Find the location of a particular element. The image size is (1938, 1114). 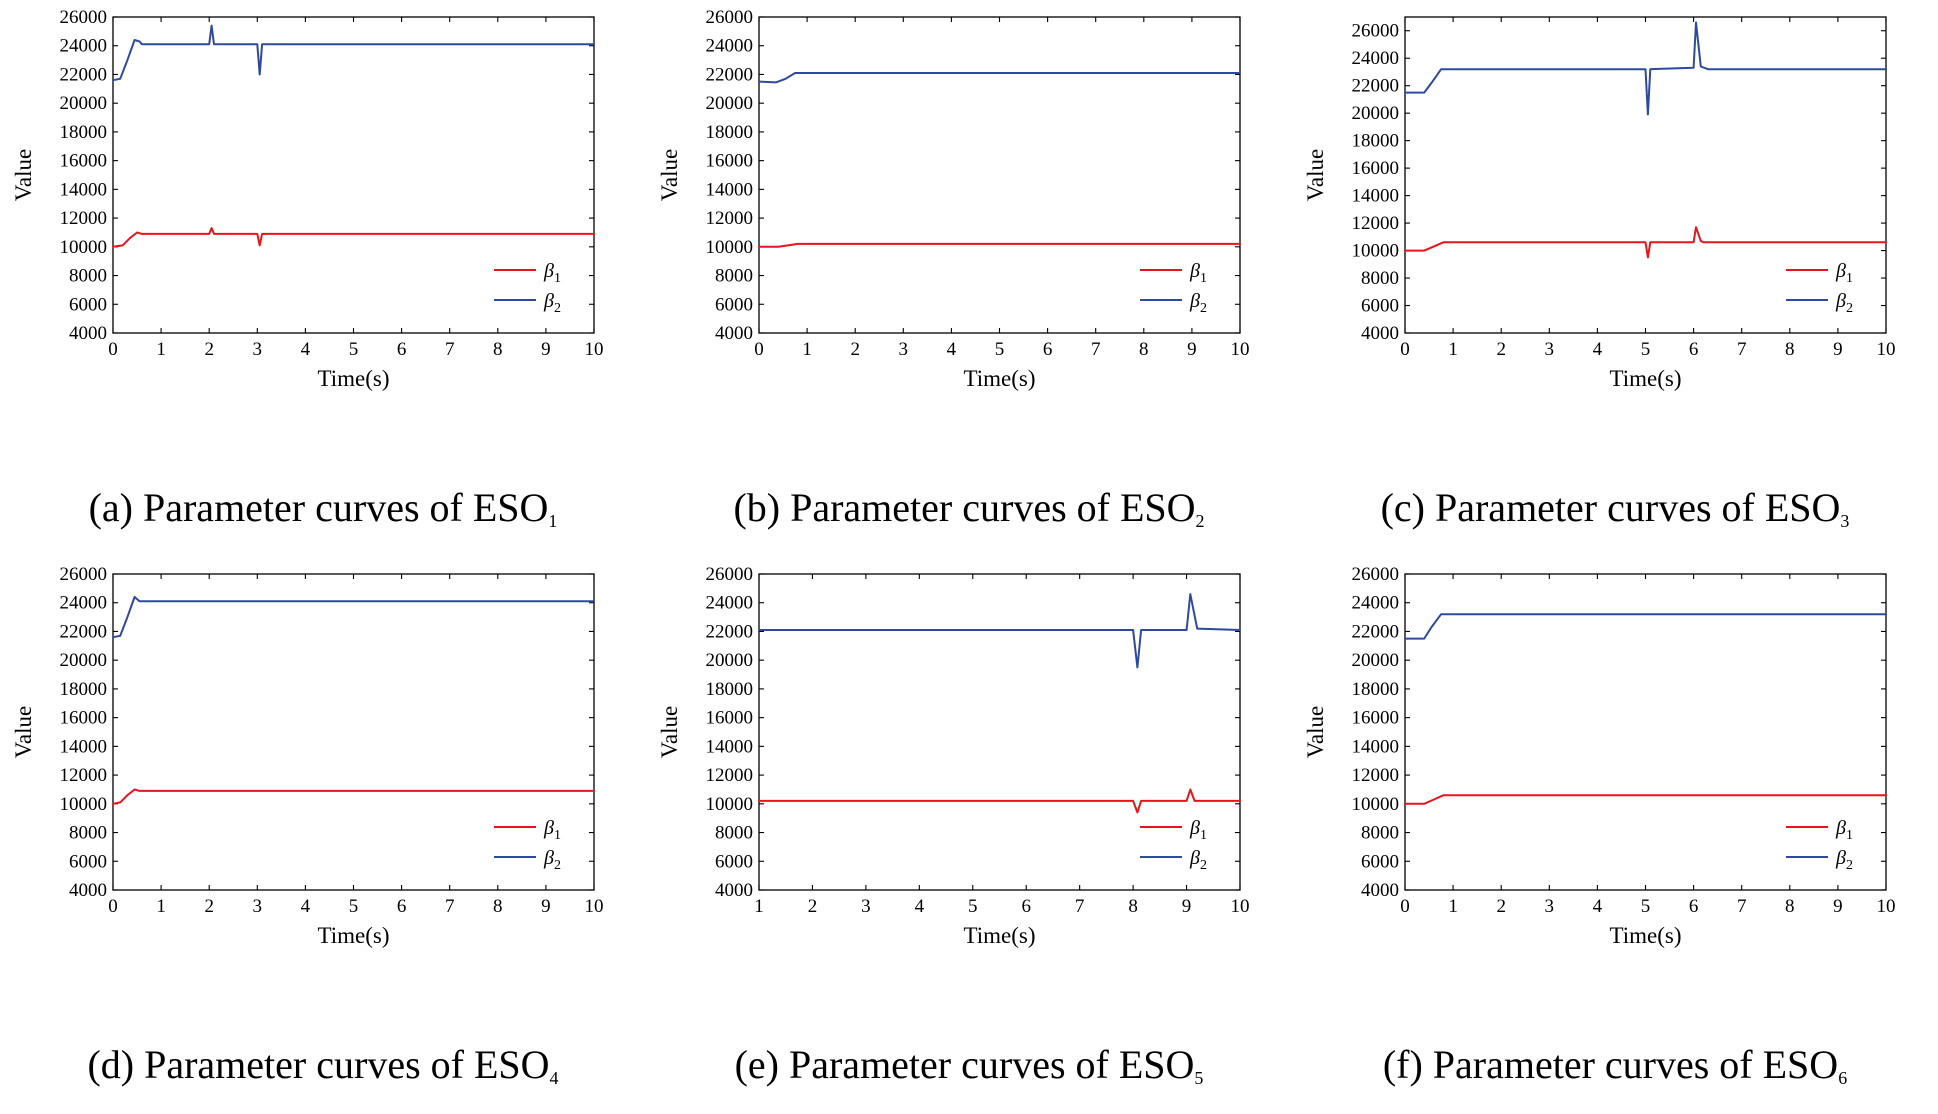

y-tick-label-a-11: 26000 is located at coordinates (84, 17).